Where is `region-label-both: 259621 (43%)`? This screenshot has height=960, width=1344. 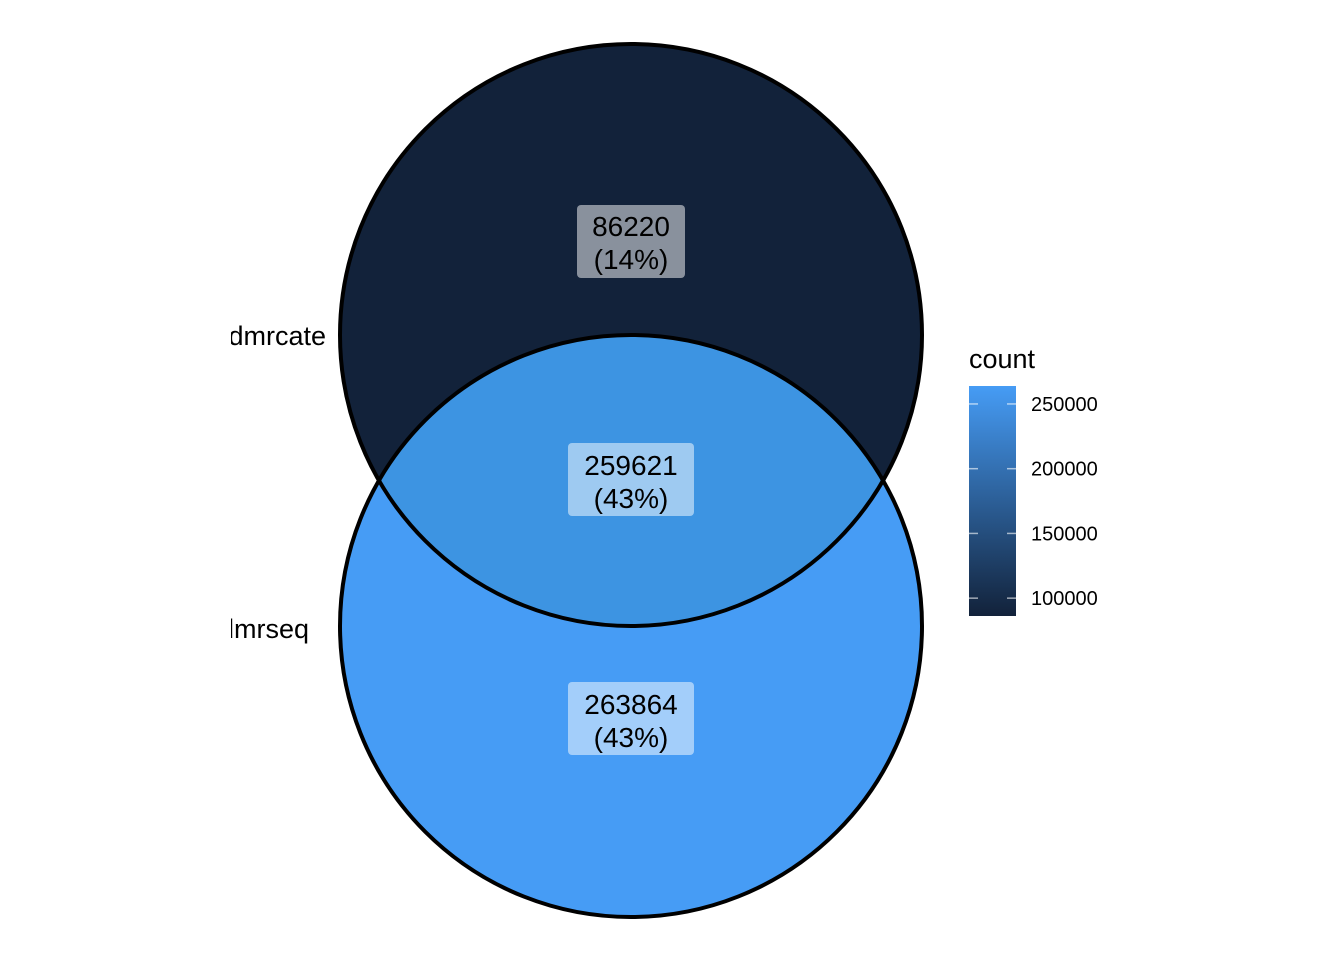
region-label-both: 259621 (43%) is located at coordinates (631, 479).